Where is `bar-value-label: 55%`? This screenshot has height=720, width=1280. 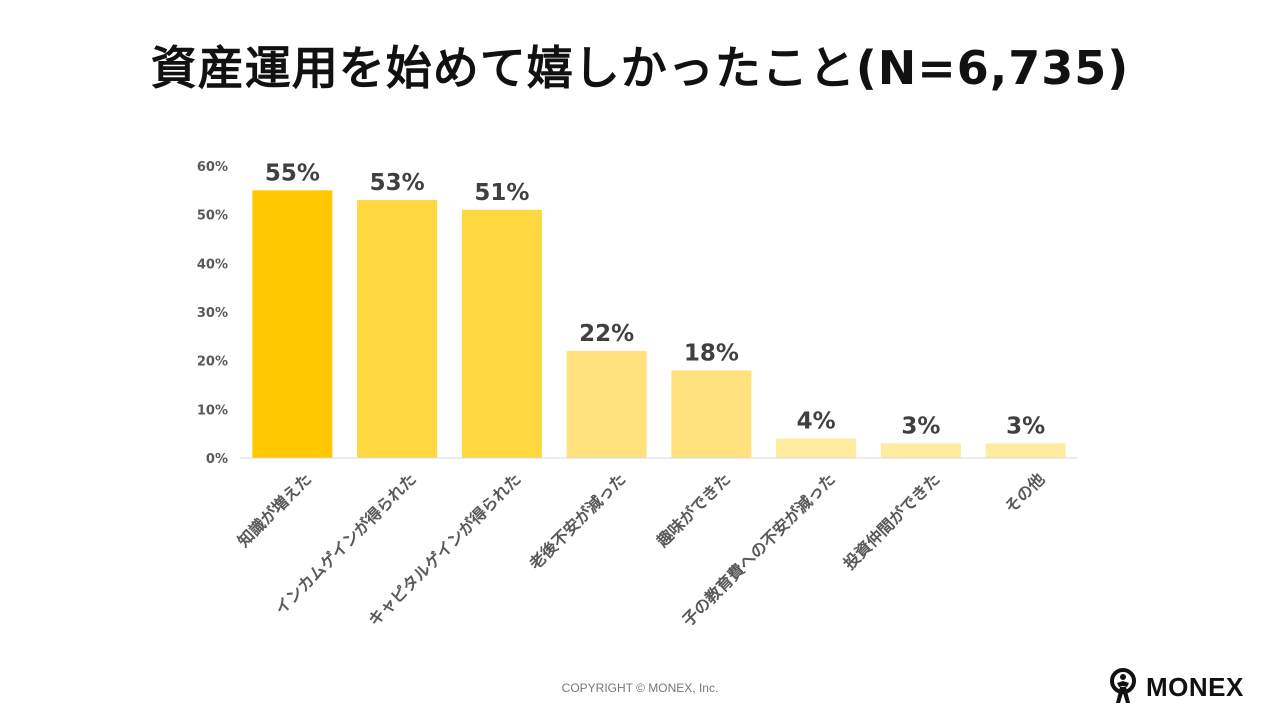
bar-value-label: 55% is located at coordinates (292, 173).